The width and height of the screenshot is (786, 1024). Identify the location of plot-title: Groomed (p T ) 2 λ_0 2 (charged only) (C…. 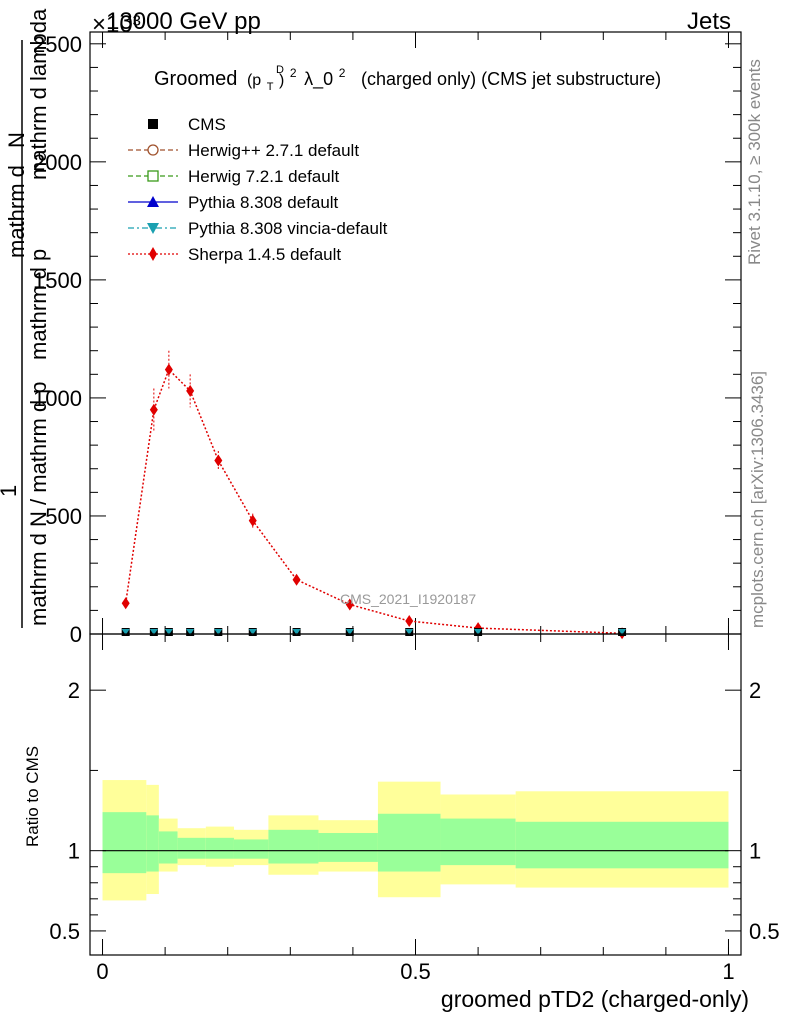
(407, 77).